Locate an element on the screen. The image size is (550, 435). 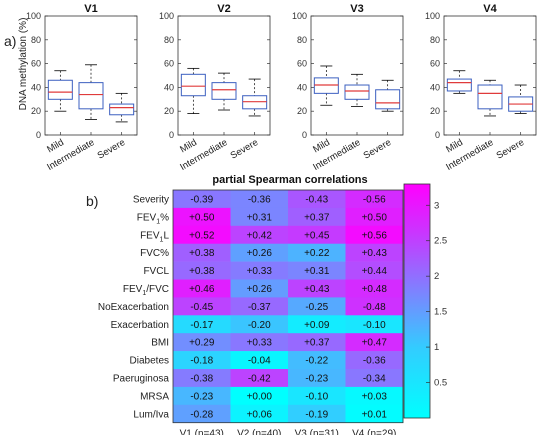
row-label: BMI is located at coordinates (160, 343).